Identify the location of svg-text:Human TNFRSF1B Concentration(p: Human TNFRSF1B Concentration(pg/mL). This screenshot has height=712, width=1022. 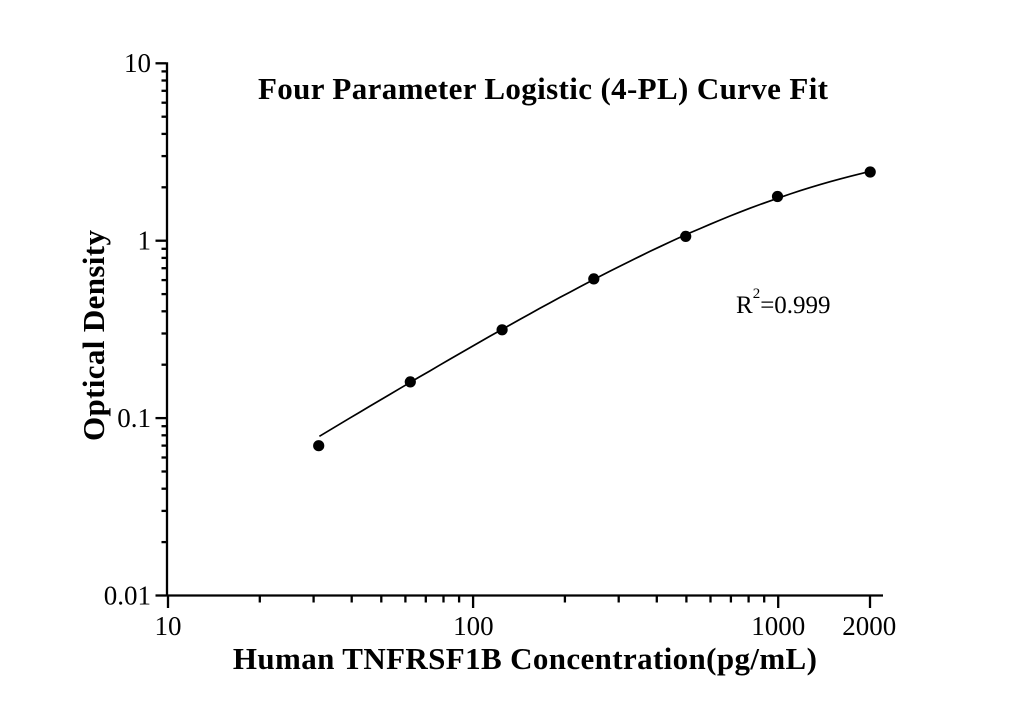
(525, 658).